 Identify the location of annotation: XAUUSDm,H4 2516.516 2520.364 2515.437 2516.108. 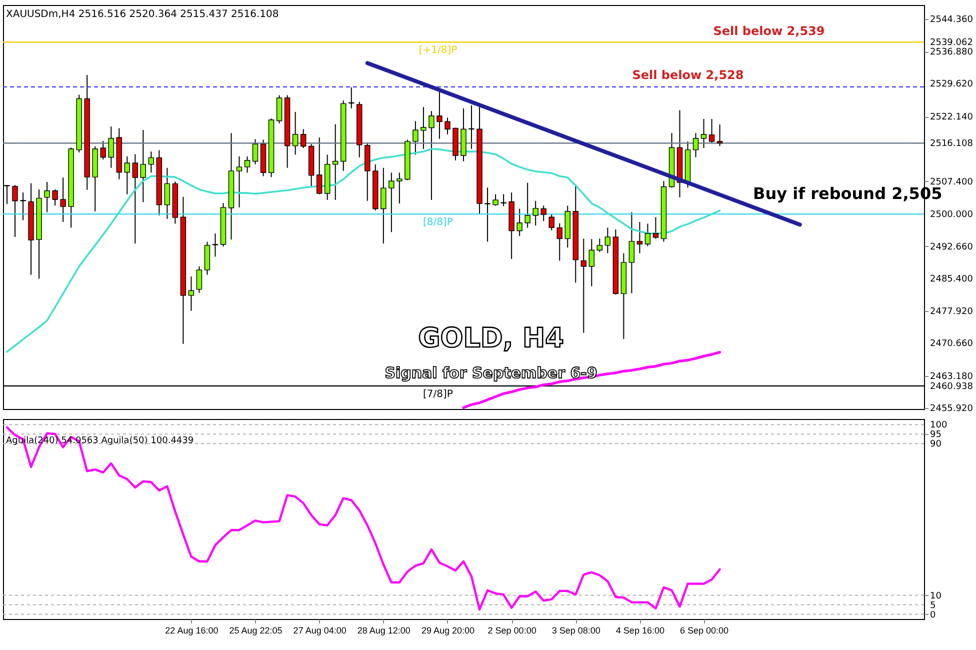
(142, 14).